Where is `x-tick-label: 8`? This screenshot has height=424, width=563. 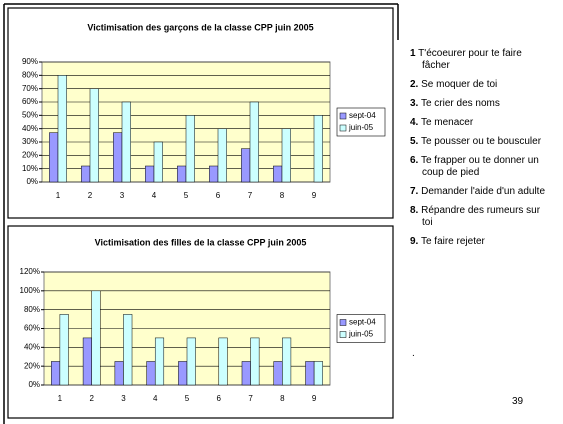 x-tick-label: 8 is located at coordinates (282, 195).